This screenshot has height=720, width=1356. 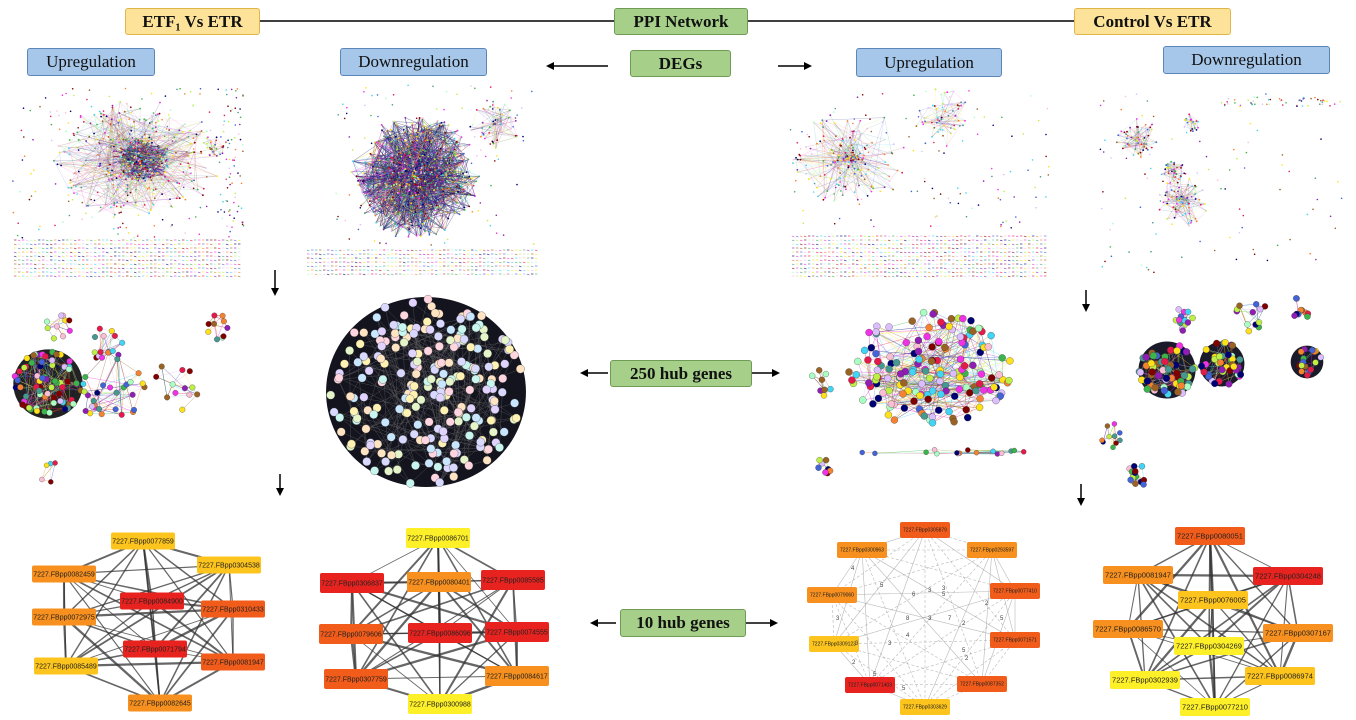 What do you see at coordinates (683, 623) in the screenshot?
I see `hub10-label: 10 hub genes` at bounding box center [683, 623].